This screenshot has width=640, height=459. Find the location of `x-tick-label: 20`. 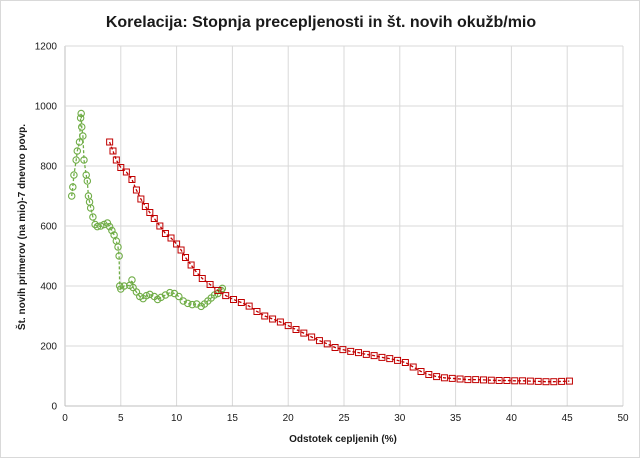

x-tick-label: 20 is located at coordinates (289, 418).